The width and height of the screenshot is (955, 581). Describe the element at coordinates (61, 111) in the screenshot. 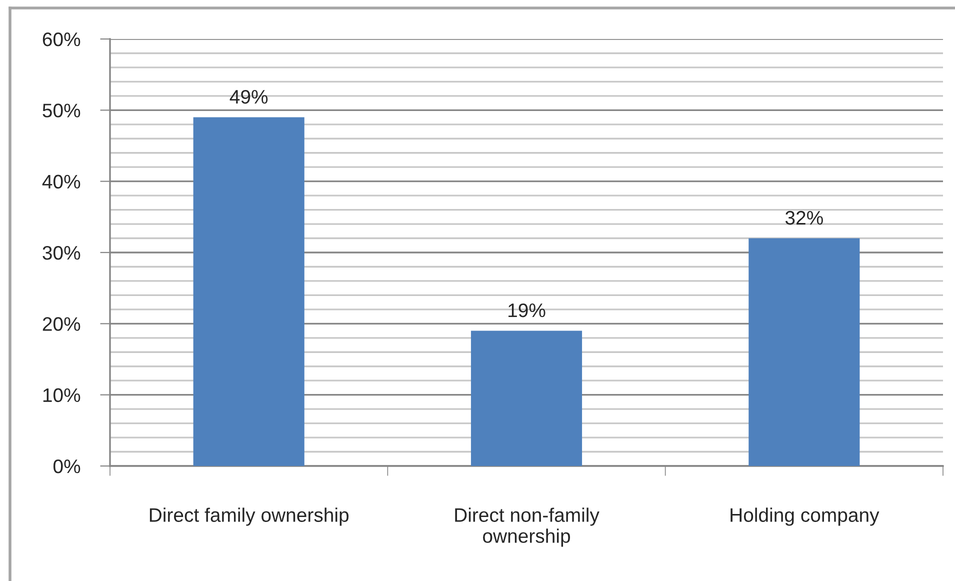

I see `y-tick-label: 50%` at that location.